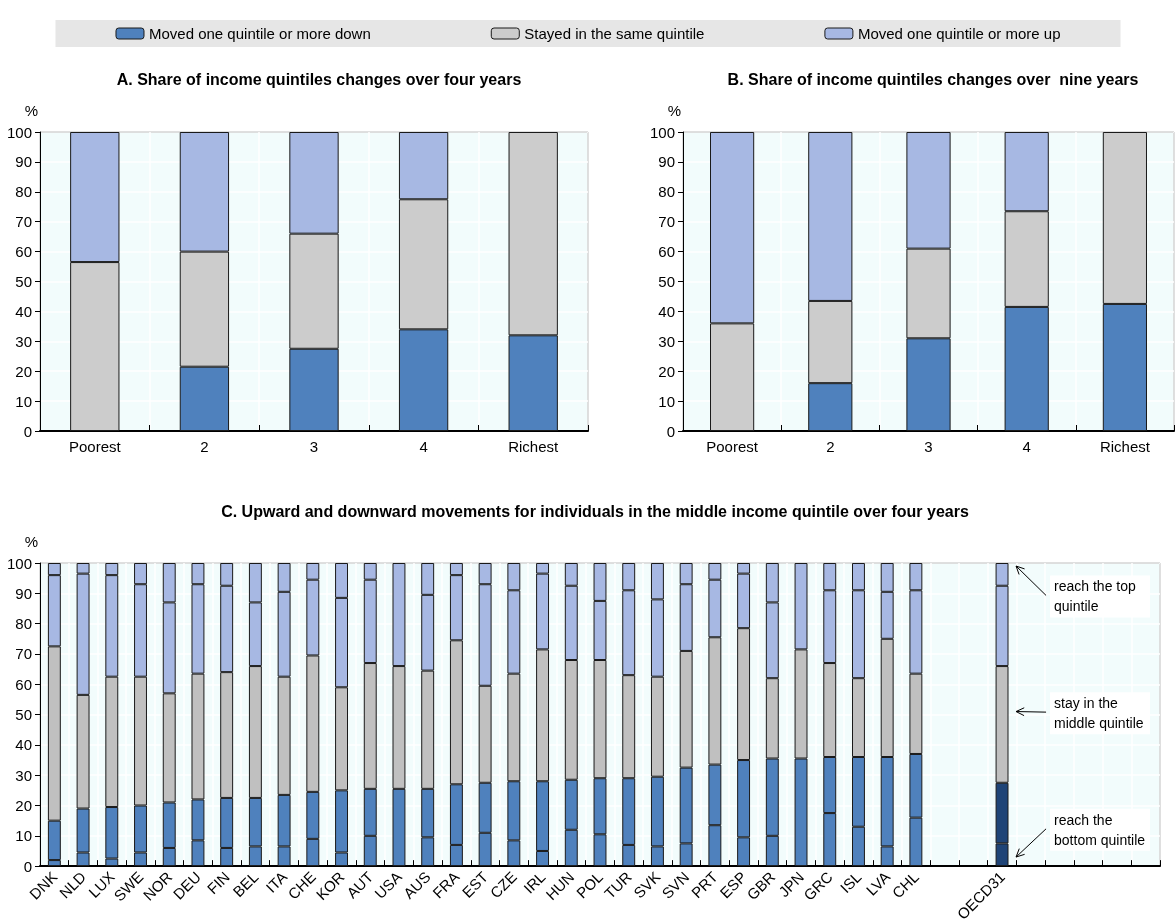  I want to click on legend-label: Moved one quintile or more up, so click(959, 33).